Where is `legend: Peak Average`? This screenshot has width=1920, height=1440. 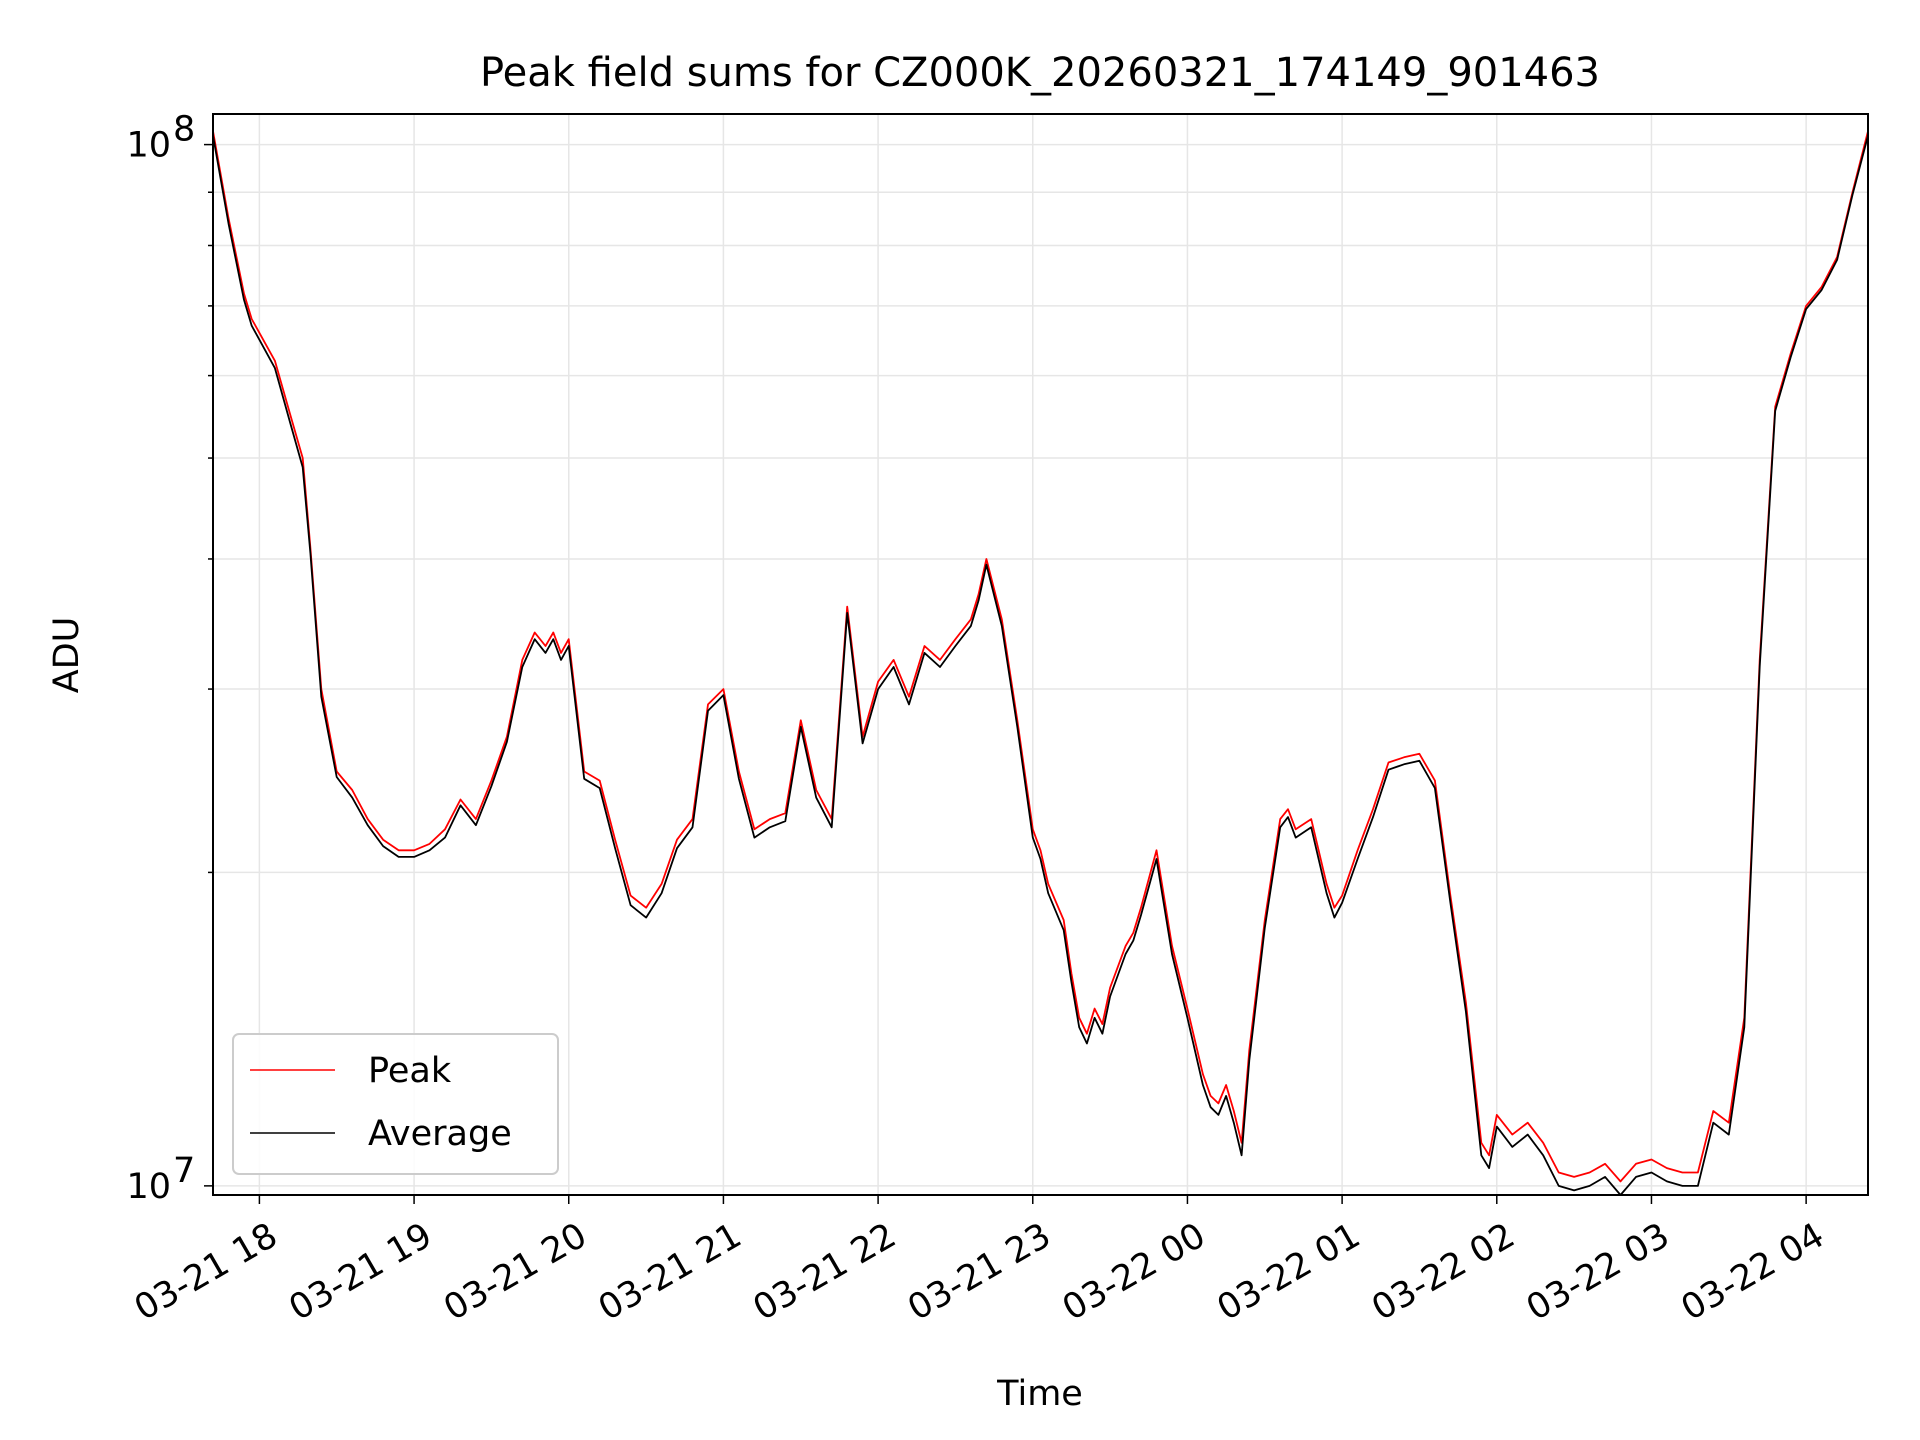 legend: Peak Average is located at coordinates (395, 1104).